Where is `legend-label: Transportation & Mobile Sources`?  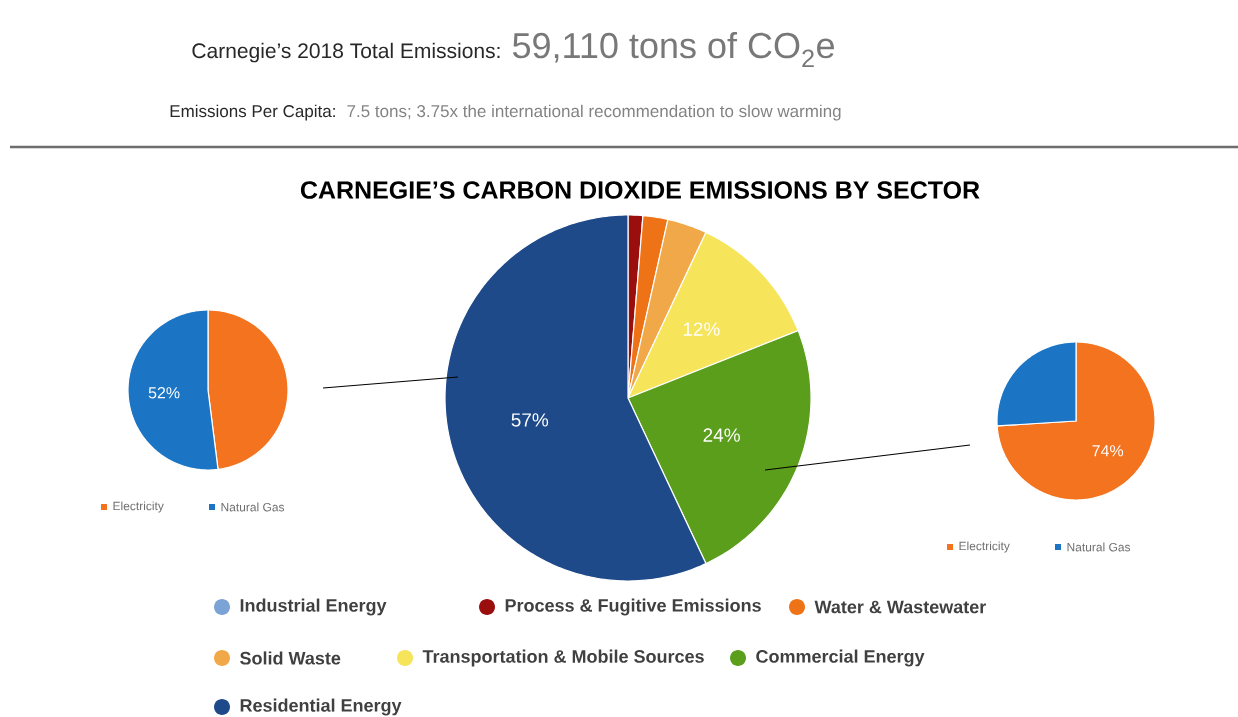
legend-label: Transportation & Mobile Sources is located at coordinates (563, 658).